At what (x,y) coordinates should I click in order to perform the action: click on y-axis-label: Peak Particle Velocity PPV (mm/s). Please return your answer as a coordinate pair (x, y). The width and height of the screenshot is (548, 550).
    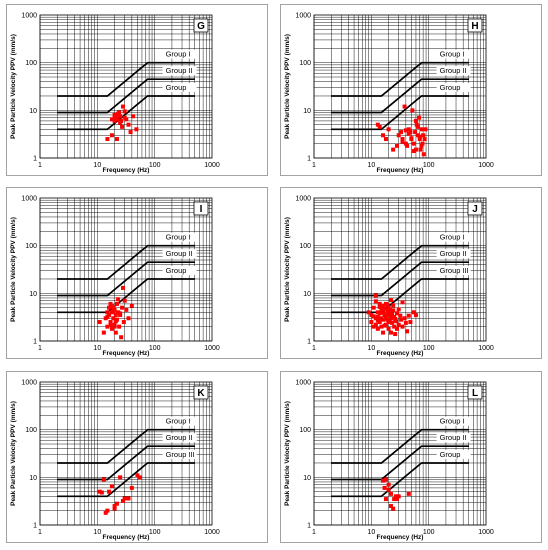
    Looking at the image, I should click on (13, 86).